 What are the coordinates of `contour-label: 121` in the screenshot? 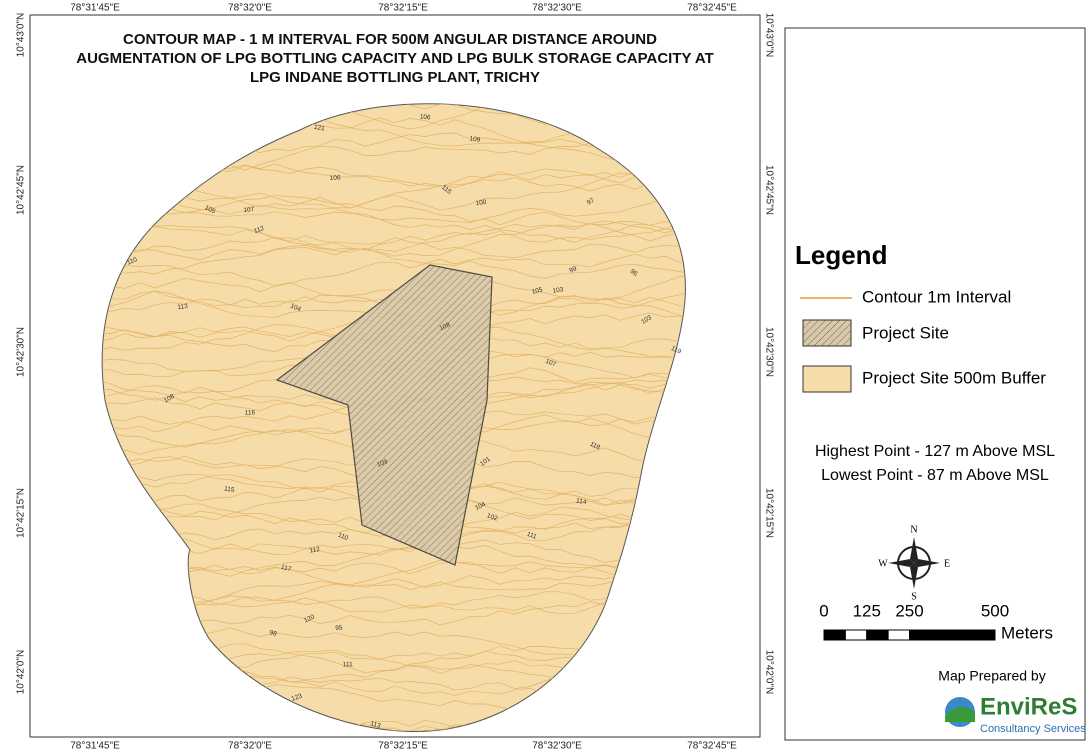 It's located at (319, 128).